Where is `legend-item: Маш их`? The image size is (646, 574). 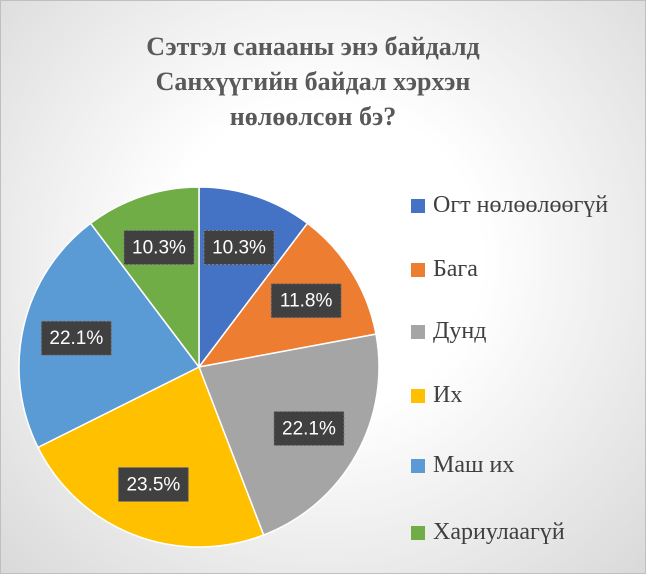
legend-item: Маш их is located at coordinates (522, 465).